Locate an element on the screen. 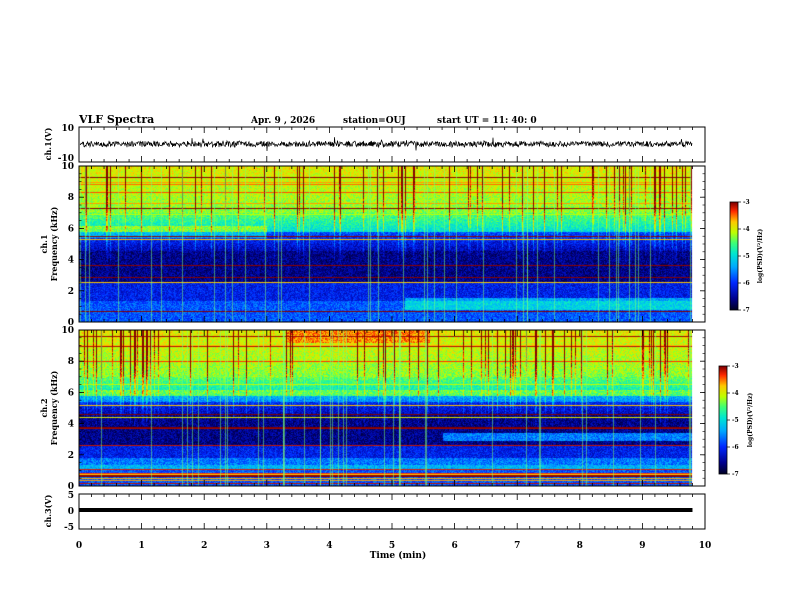 Image resolution: width=792 pixels, height=612 pixels. station-label: station=OUJ is located at coordinates (374, 121).